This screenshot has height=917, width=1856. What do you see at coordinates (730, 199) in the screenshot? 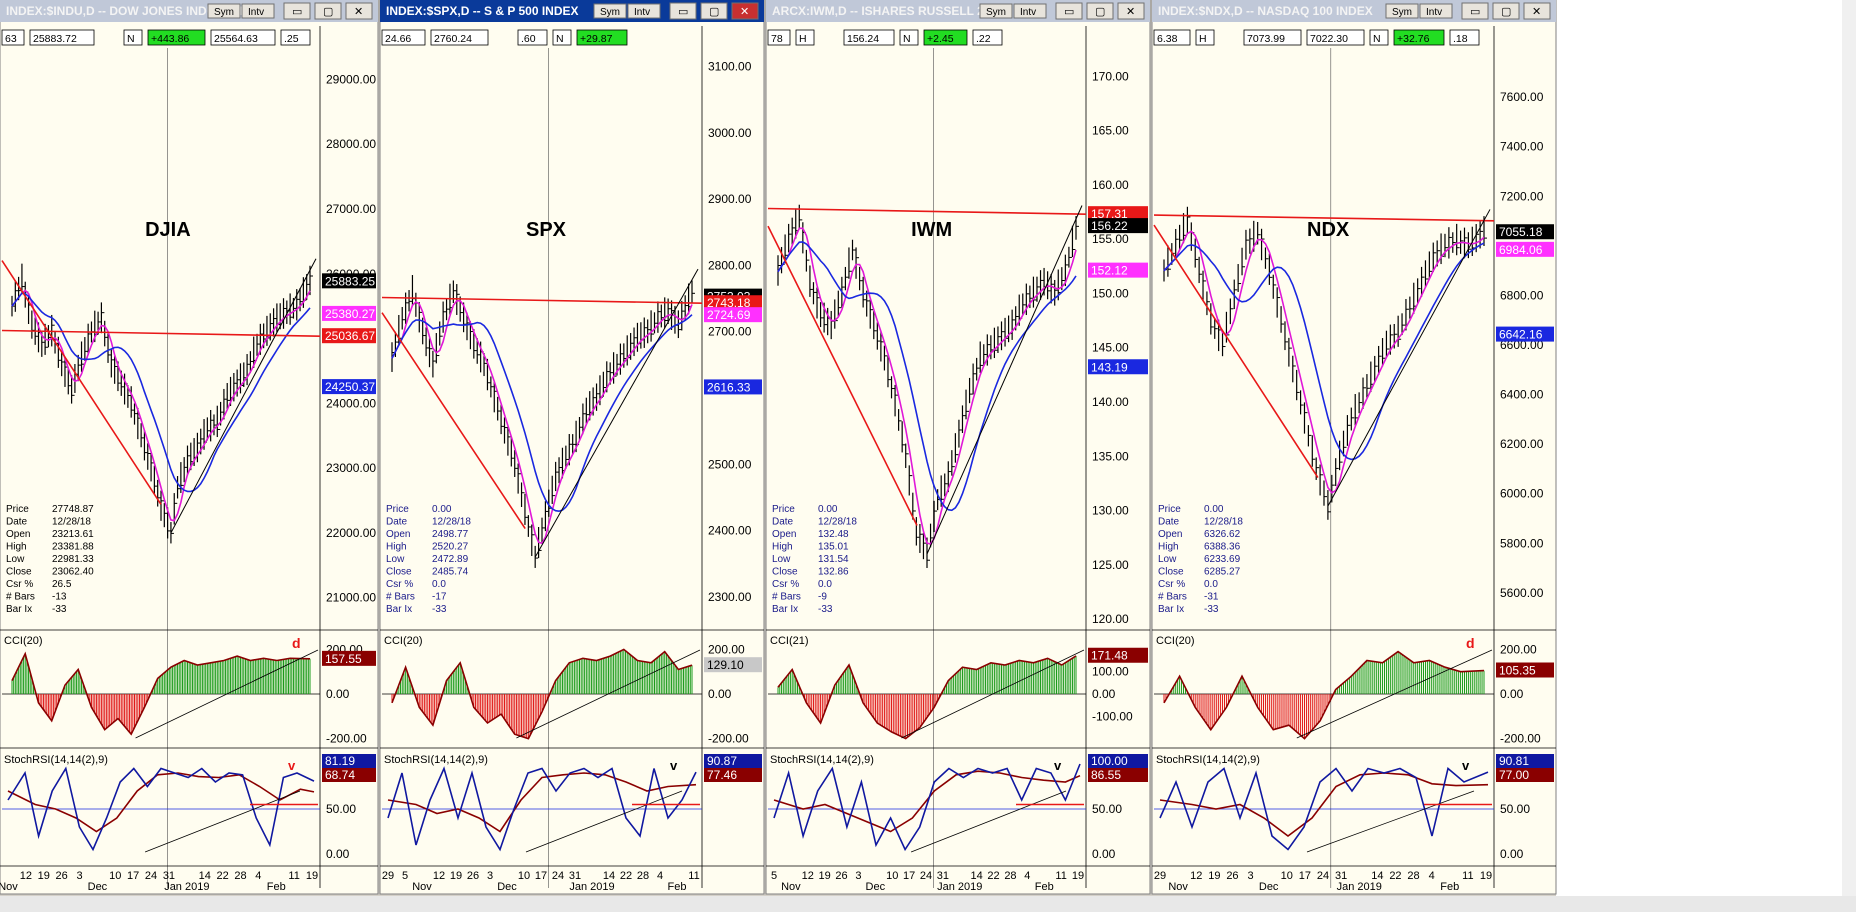
I see `price-tick-label: 2900.00` at bounding box center [730, 199].